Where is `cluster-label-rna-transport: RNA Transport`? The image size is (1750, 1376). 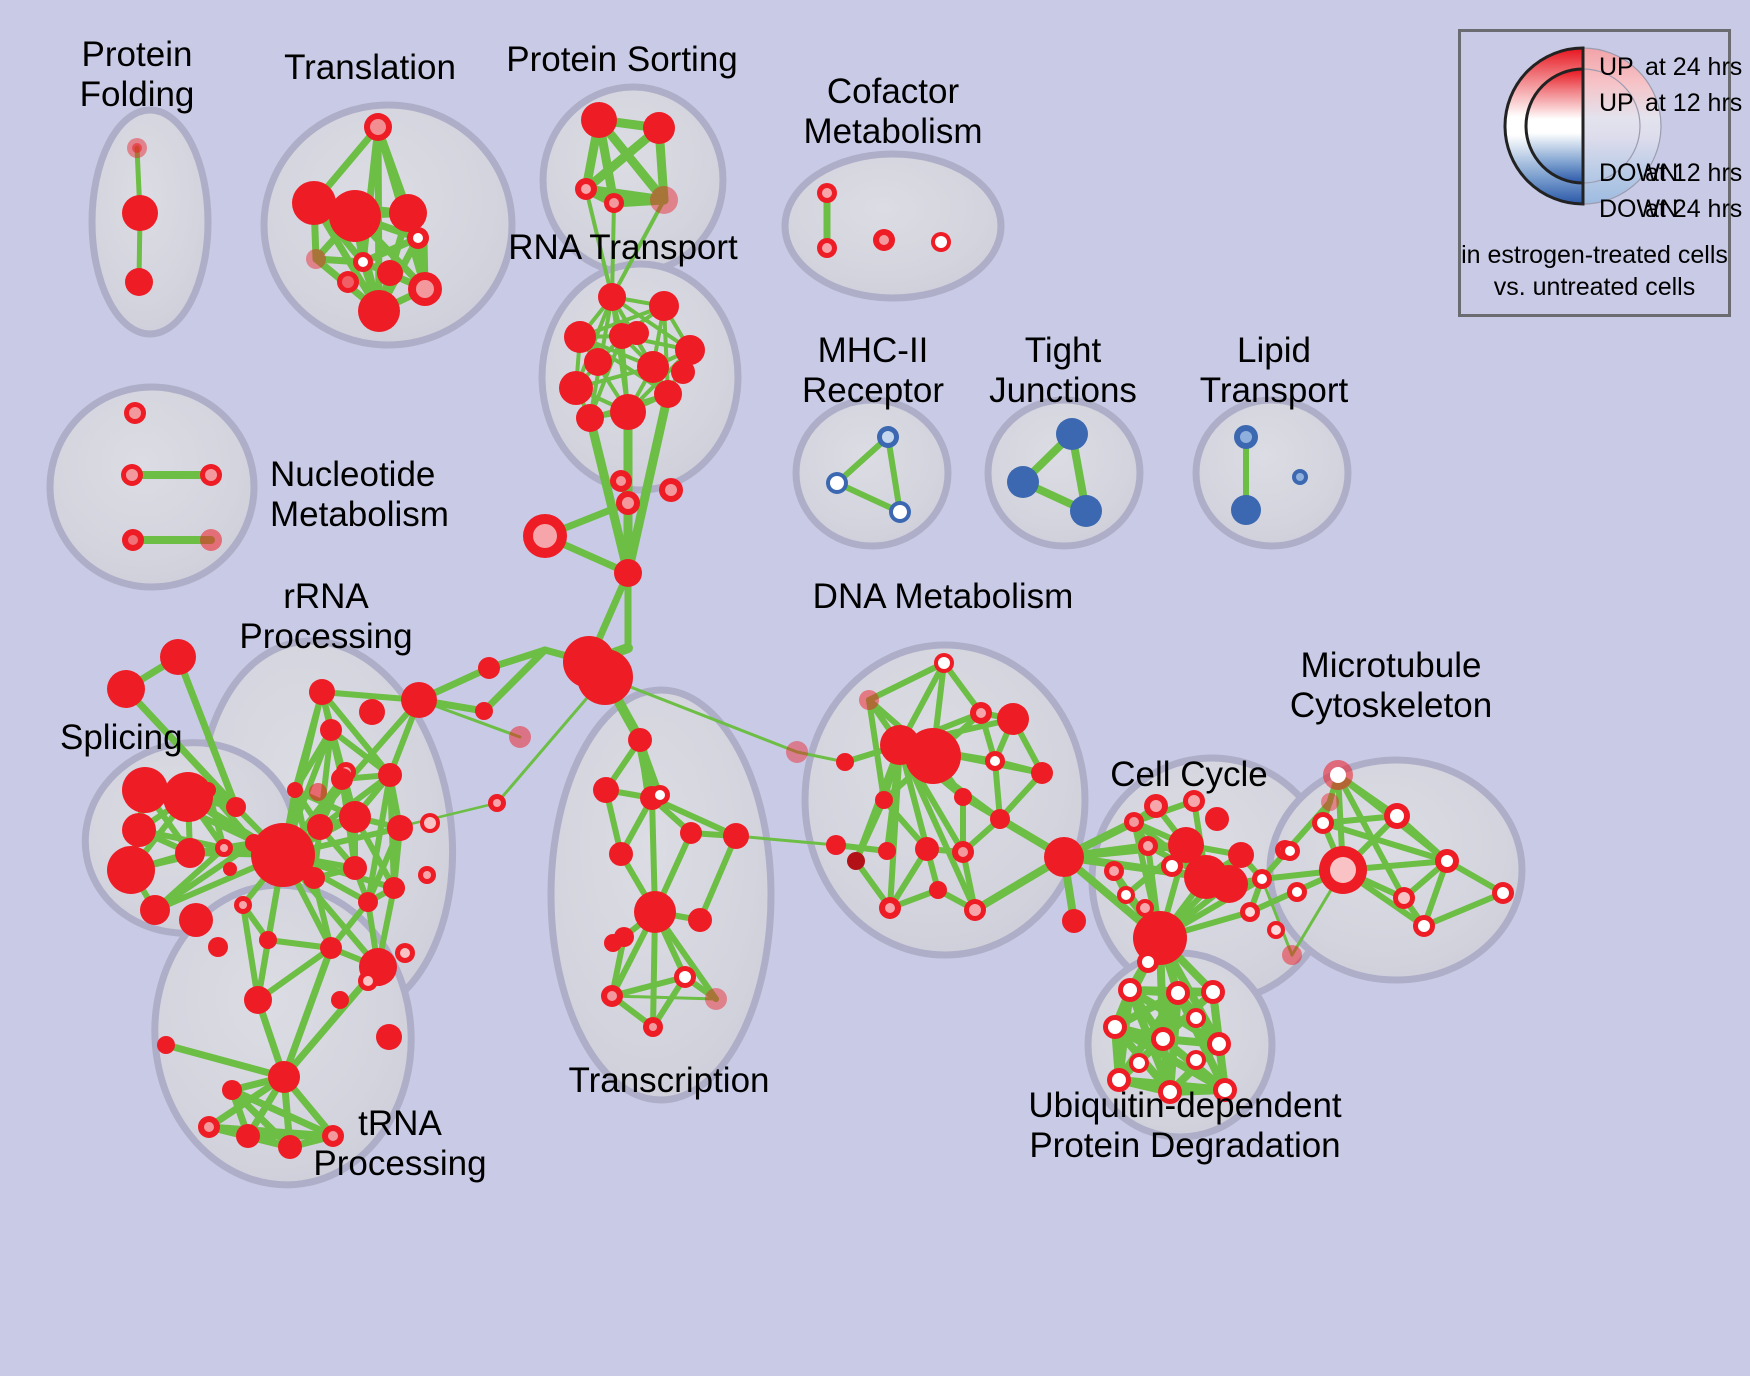 cluster-label-rna-transport: RNA Transport is located at coordinates (623, 247).